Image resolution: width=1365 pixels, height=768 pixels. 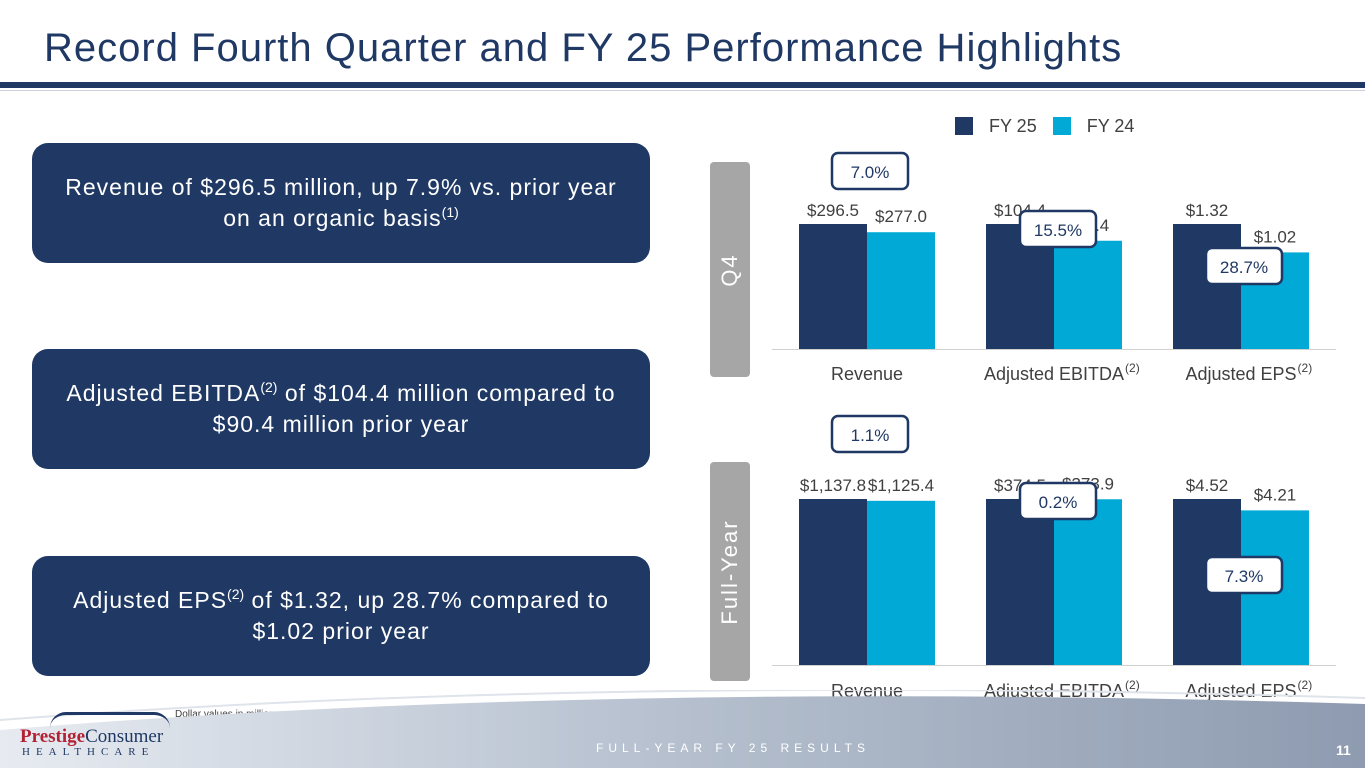 I want to click on q4-category-revenue: Revenue, so click(x=867, y=374).